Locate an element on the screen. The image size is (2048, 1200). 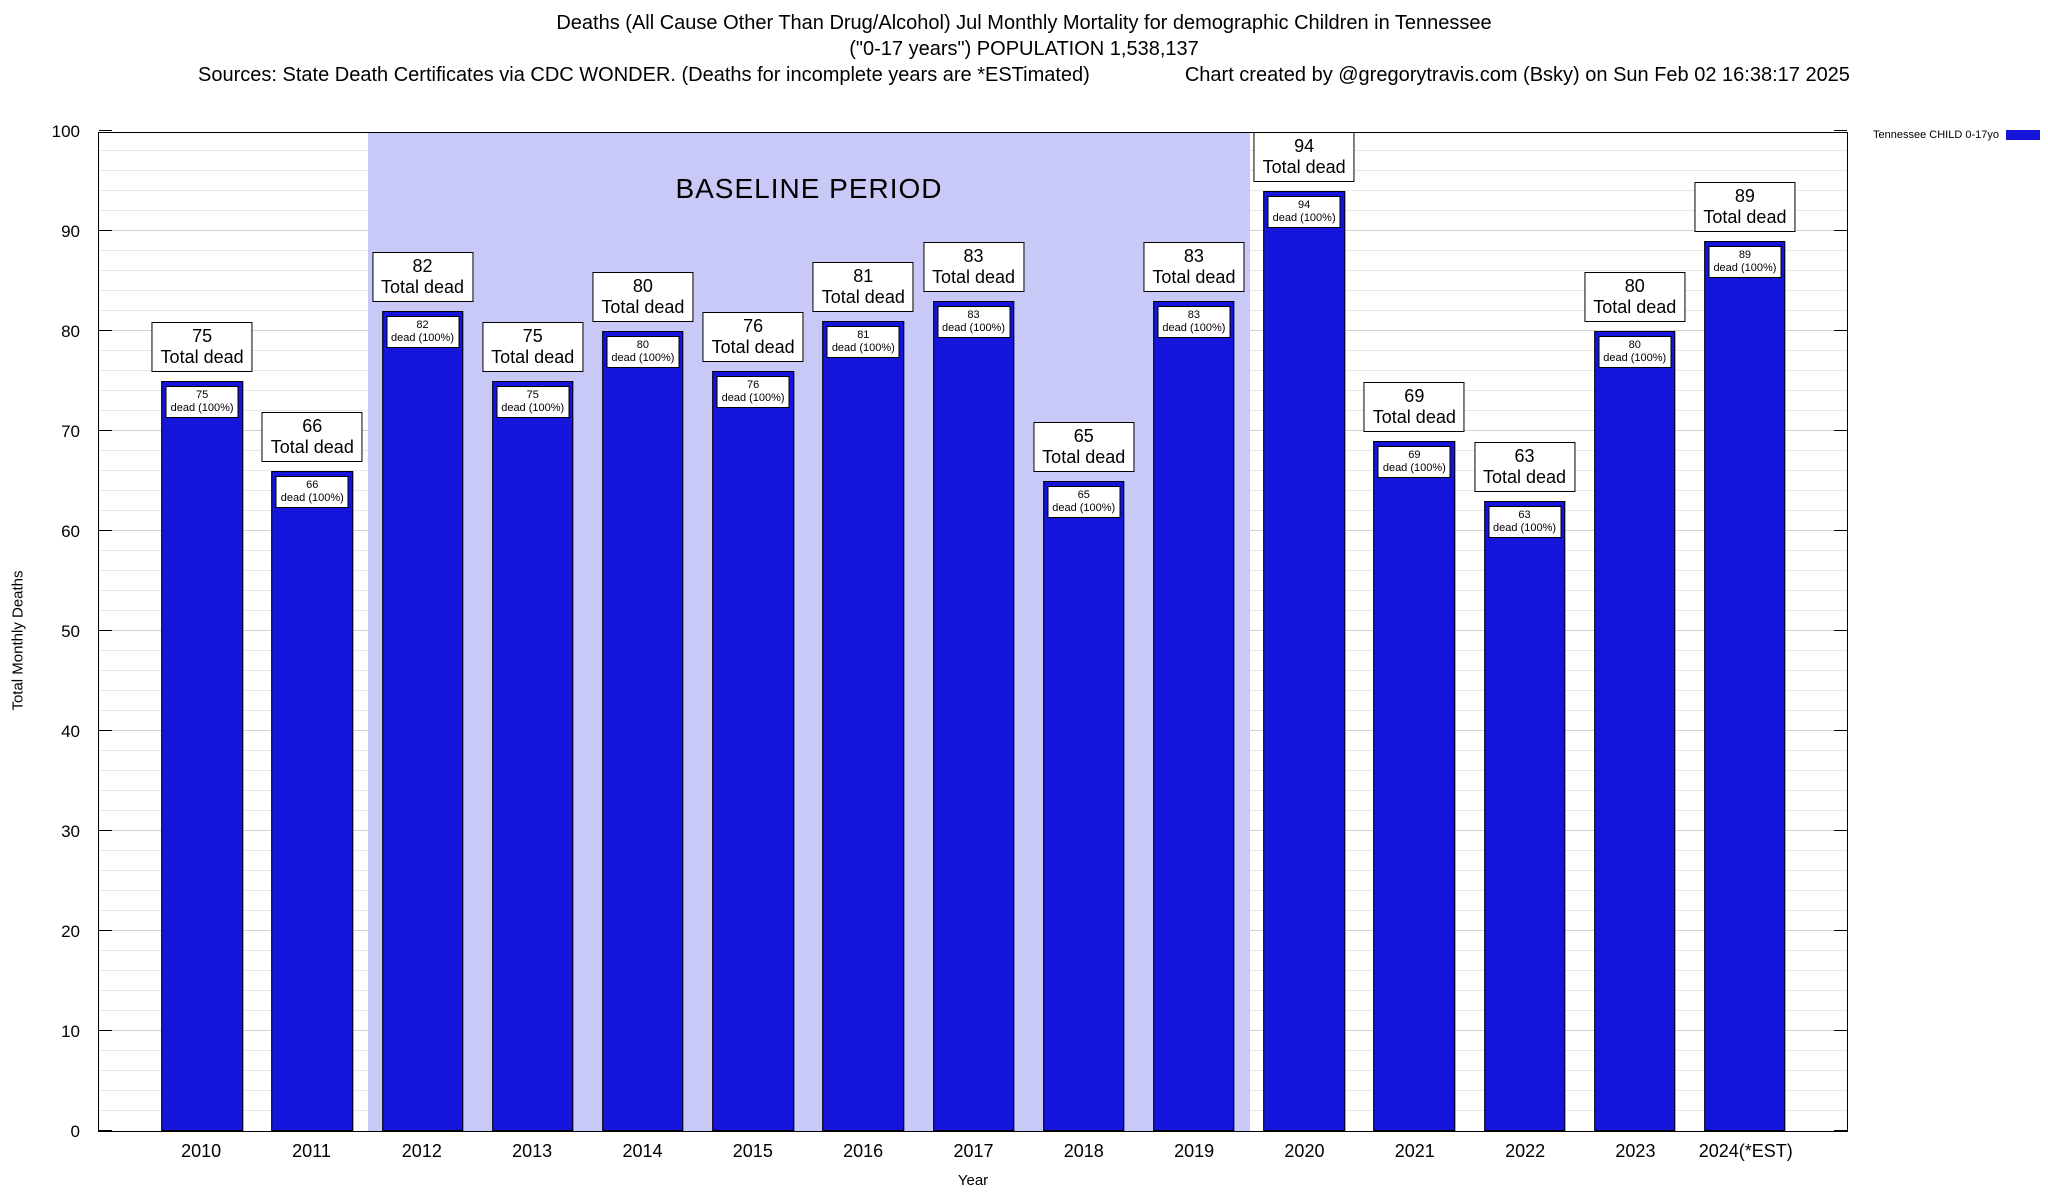
y-tick-label: 0 is located at coordinates (75, 1131).